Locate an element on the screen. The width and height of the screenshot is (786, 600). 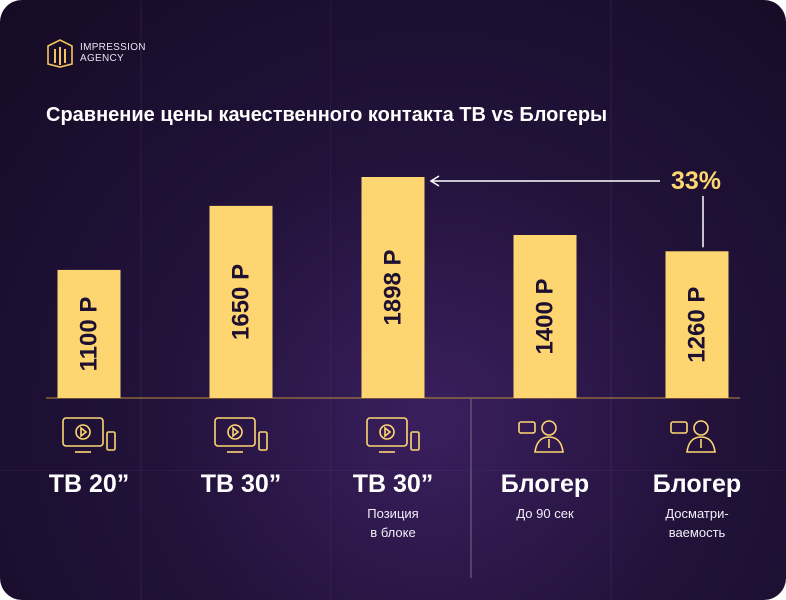
category-note-line: До 90 сек is located at coordinates (545, 513).